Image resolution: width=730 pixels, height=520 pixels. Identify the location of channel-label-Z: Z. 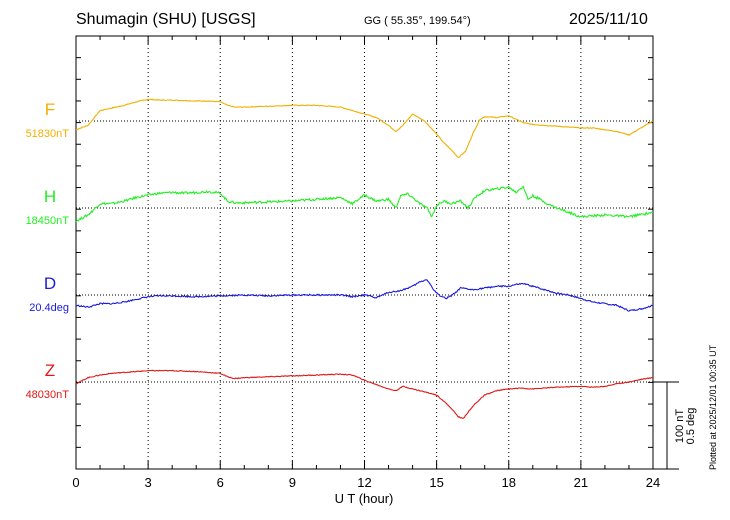
(50, 370).